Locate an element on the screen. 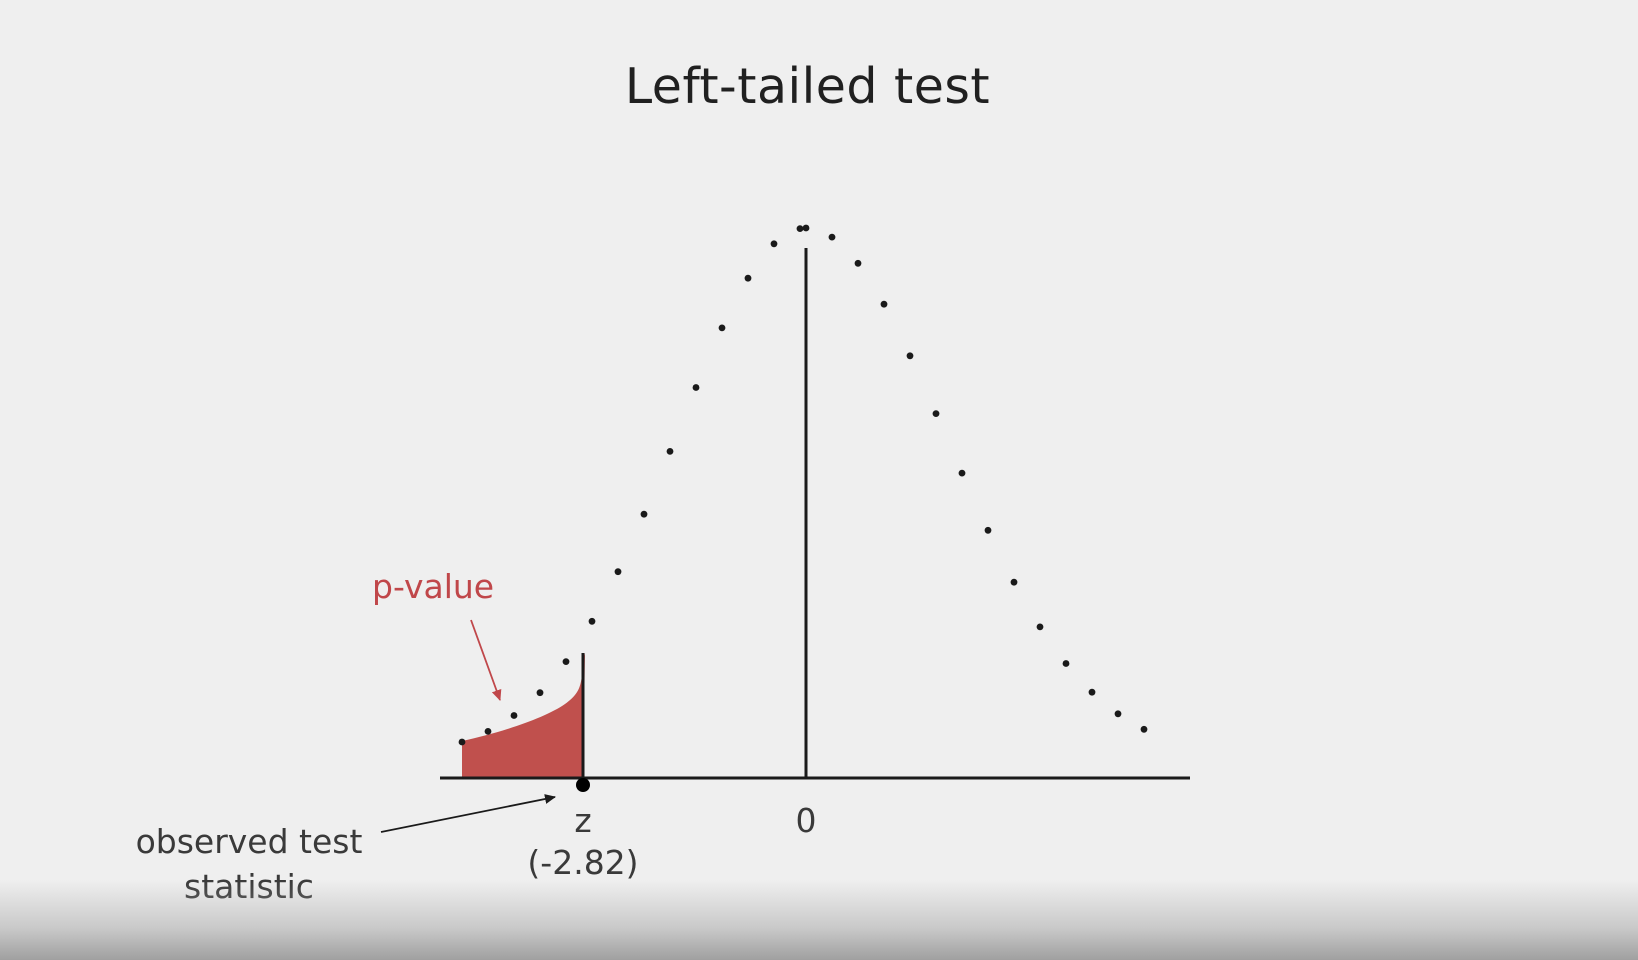 The height and width of the screenshot is (960, 1638). z-label: z is located at coordinates (582, 820).